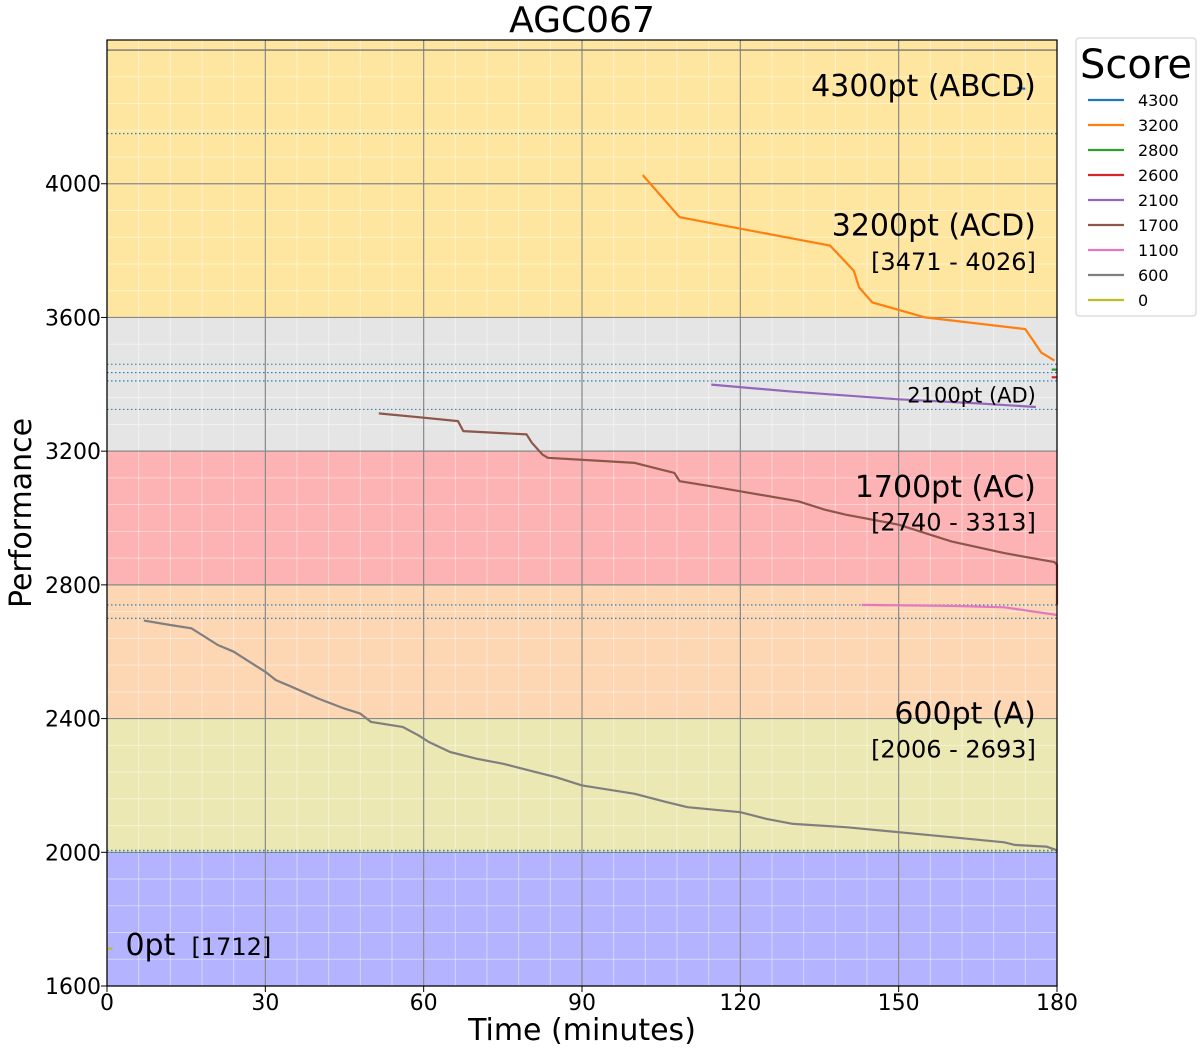  I want to click on x-tick-label: 150, so click(899, 1003).